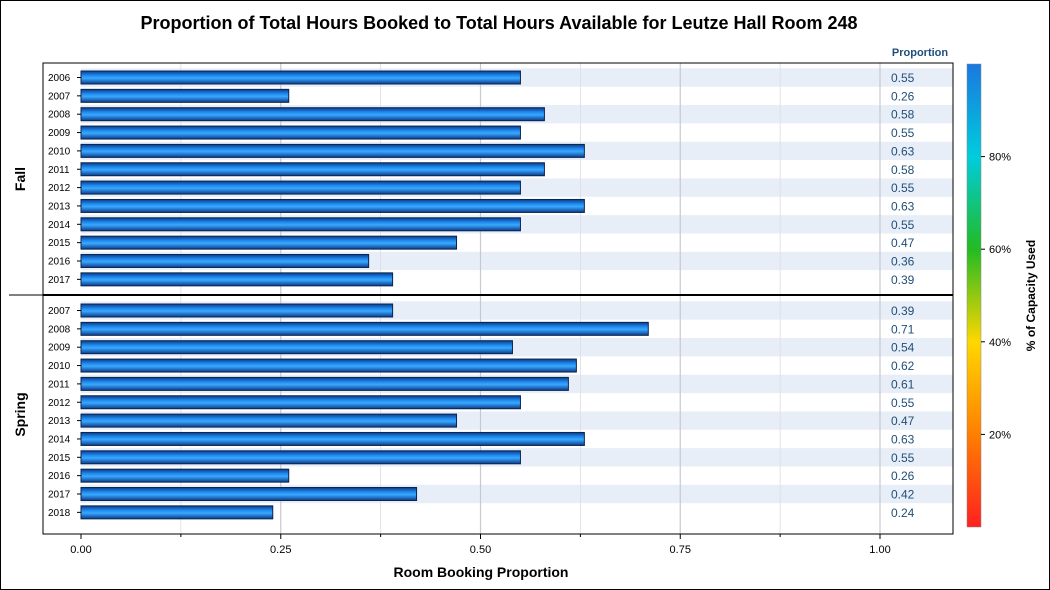 This screenshot has height=590, width=1050. What do you see at coordinates (920, 53) in the screenshot?
I see `value-column-header: Proportion` at bounding box center [920, 53].